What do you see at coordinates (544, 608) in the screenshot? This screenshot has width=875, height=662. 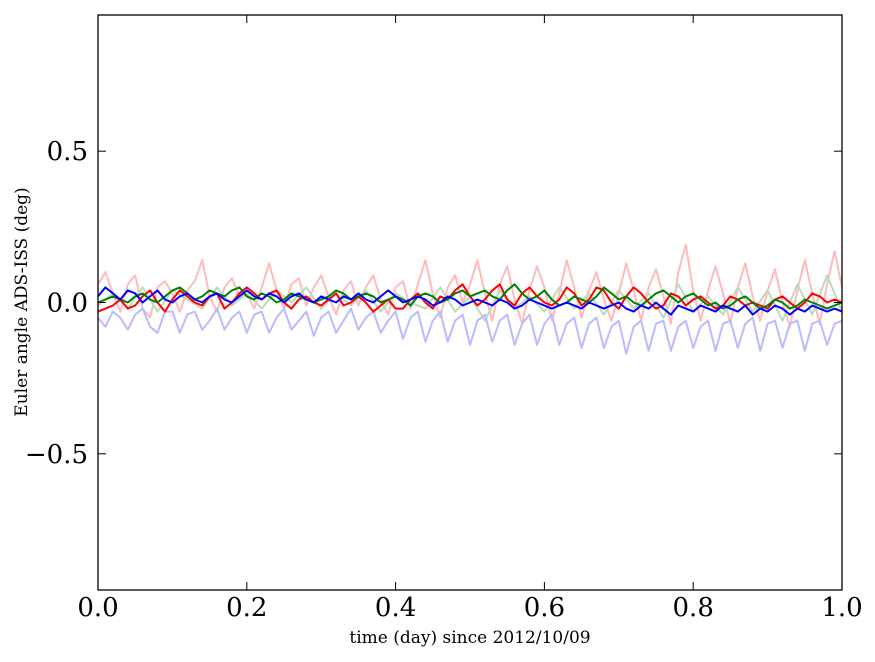 I see `x-tick-label: 0.6` at bounding box center [544, 608].